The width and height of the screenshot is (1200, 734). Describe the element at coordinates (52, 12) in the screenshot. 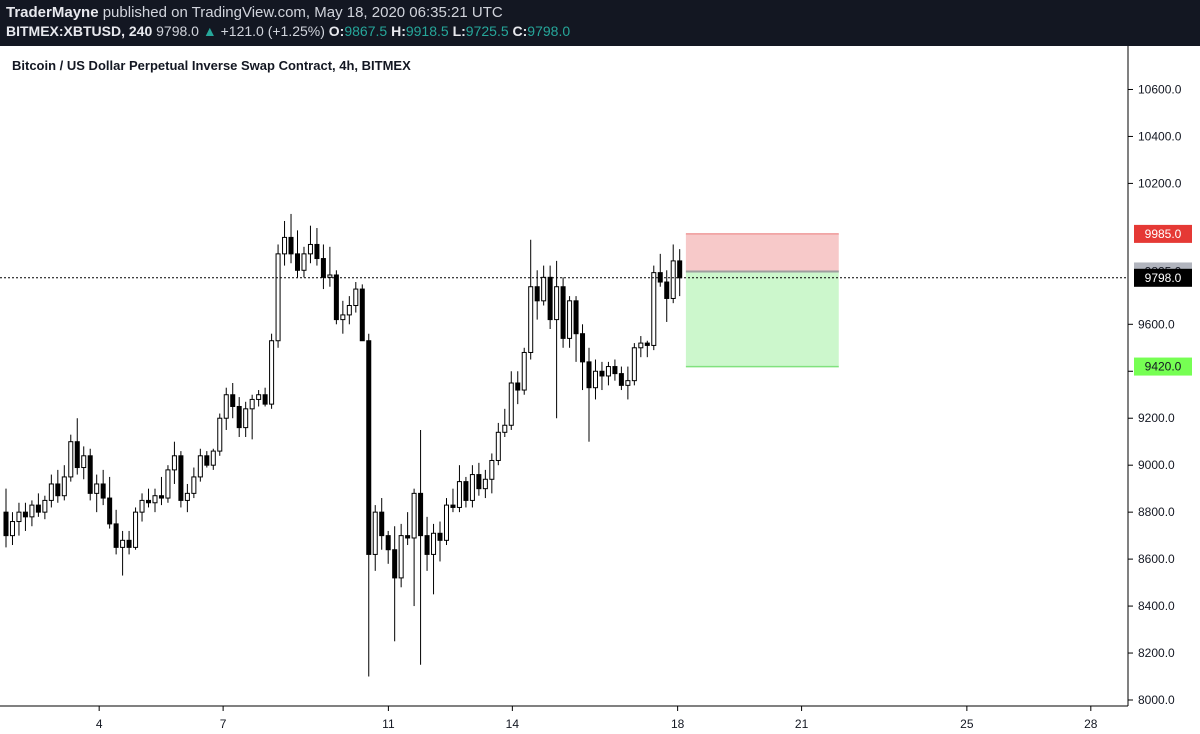

I see `author-name: TraderMayne` at that location.